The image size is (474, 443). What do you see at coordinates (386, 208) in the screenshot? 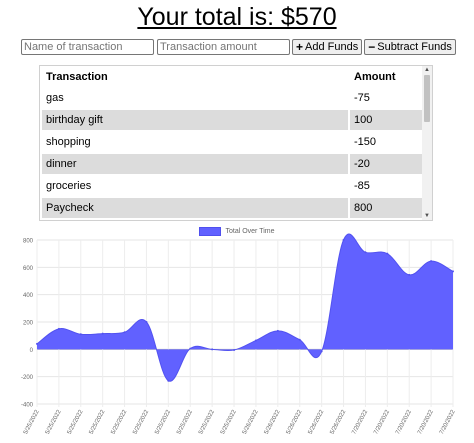
I see `transaction-amount: 800` at bounding box center [386, 208].